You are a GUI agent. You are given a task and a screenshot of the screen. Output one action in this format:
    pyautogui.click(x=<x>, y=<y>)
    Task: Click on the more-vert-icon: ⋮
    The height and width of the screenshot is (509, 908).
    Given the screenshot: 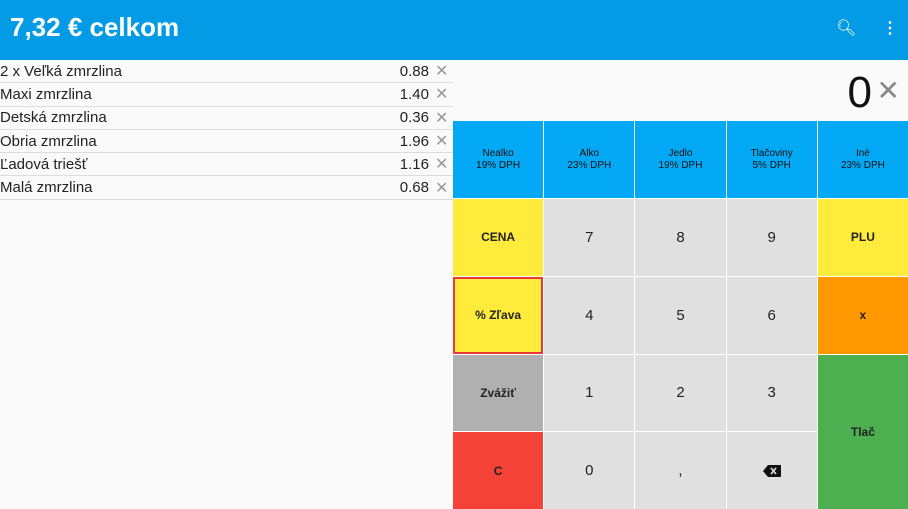 What is the action you would take?
    pyautogui.click(x=890, y=28)
    